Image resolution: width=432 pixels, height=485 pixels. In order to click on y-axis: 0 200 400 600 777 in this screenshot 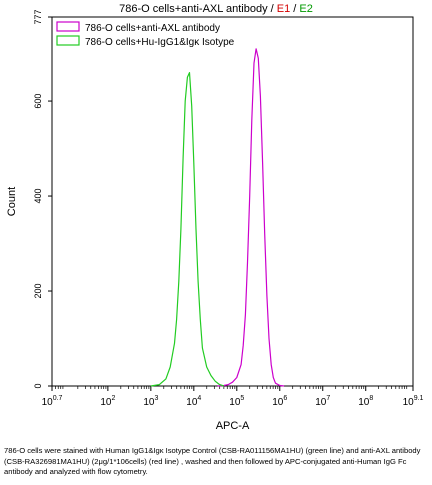, I will do `click(42, 199)`.